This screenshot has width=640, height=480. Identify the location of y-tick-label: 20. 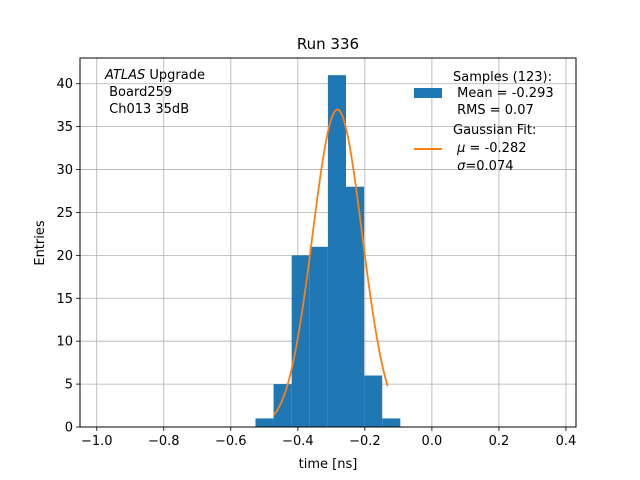
(64, 256).